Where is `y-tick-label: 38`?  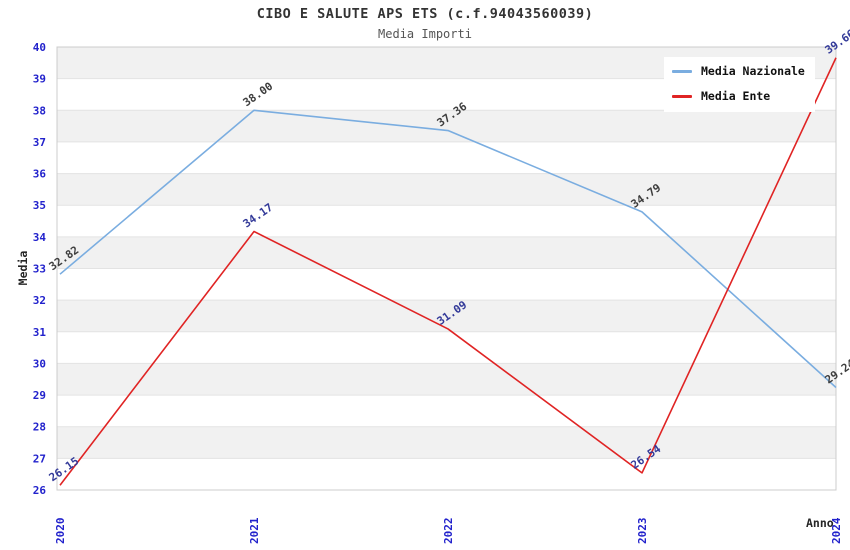 y-tick-label: 38 is located at coordinates (39, 110).